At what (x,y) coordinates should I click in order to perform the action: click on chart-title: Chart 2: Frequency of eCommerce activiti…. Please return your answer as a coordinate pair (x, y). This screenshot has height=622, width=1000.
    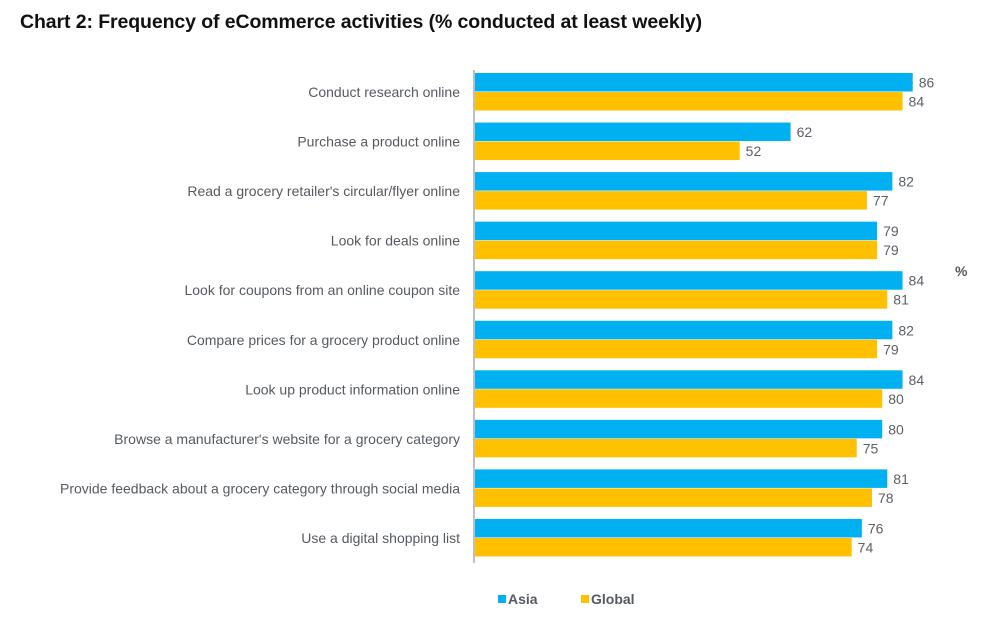
    Looking at the image, I should click on (361, 22).